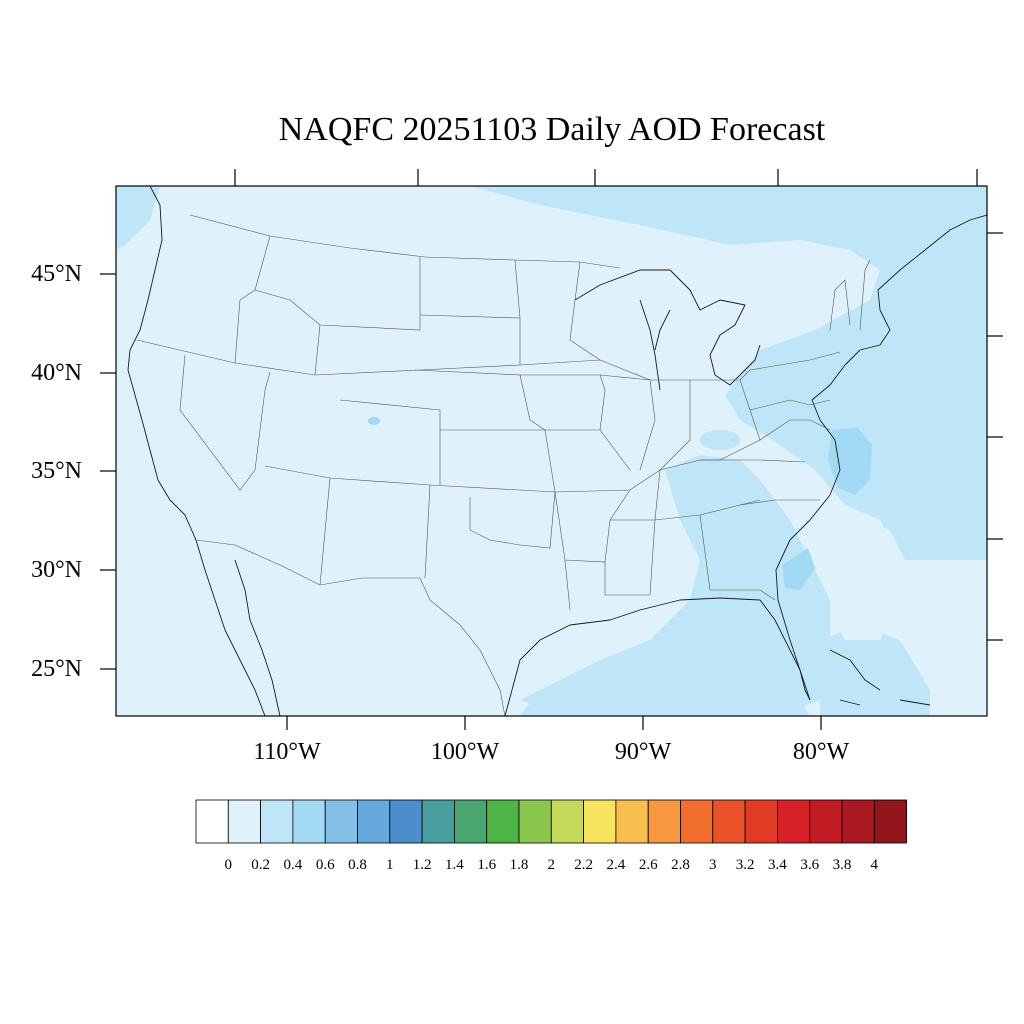  I want to click on colorbar-tick-label: 0.8, so click(357, 865).